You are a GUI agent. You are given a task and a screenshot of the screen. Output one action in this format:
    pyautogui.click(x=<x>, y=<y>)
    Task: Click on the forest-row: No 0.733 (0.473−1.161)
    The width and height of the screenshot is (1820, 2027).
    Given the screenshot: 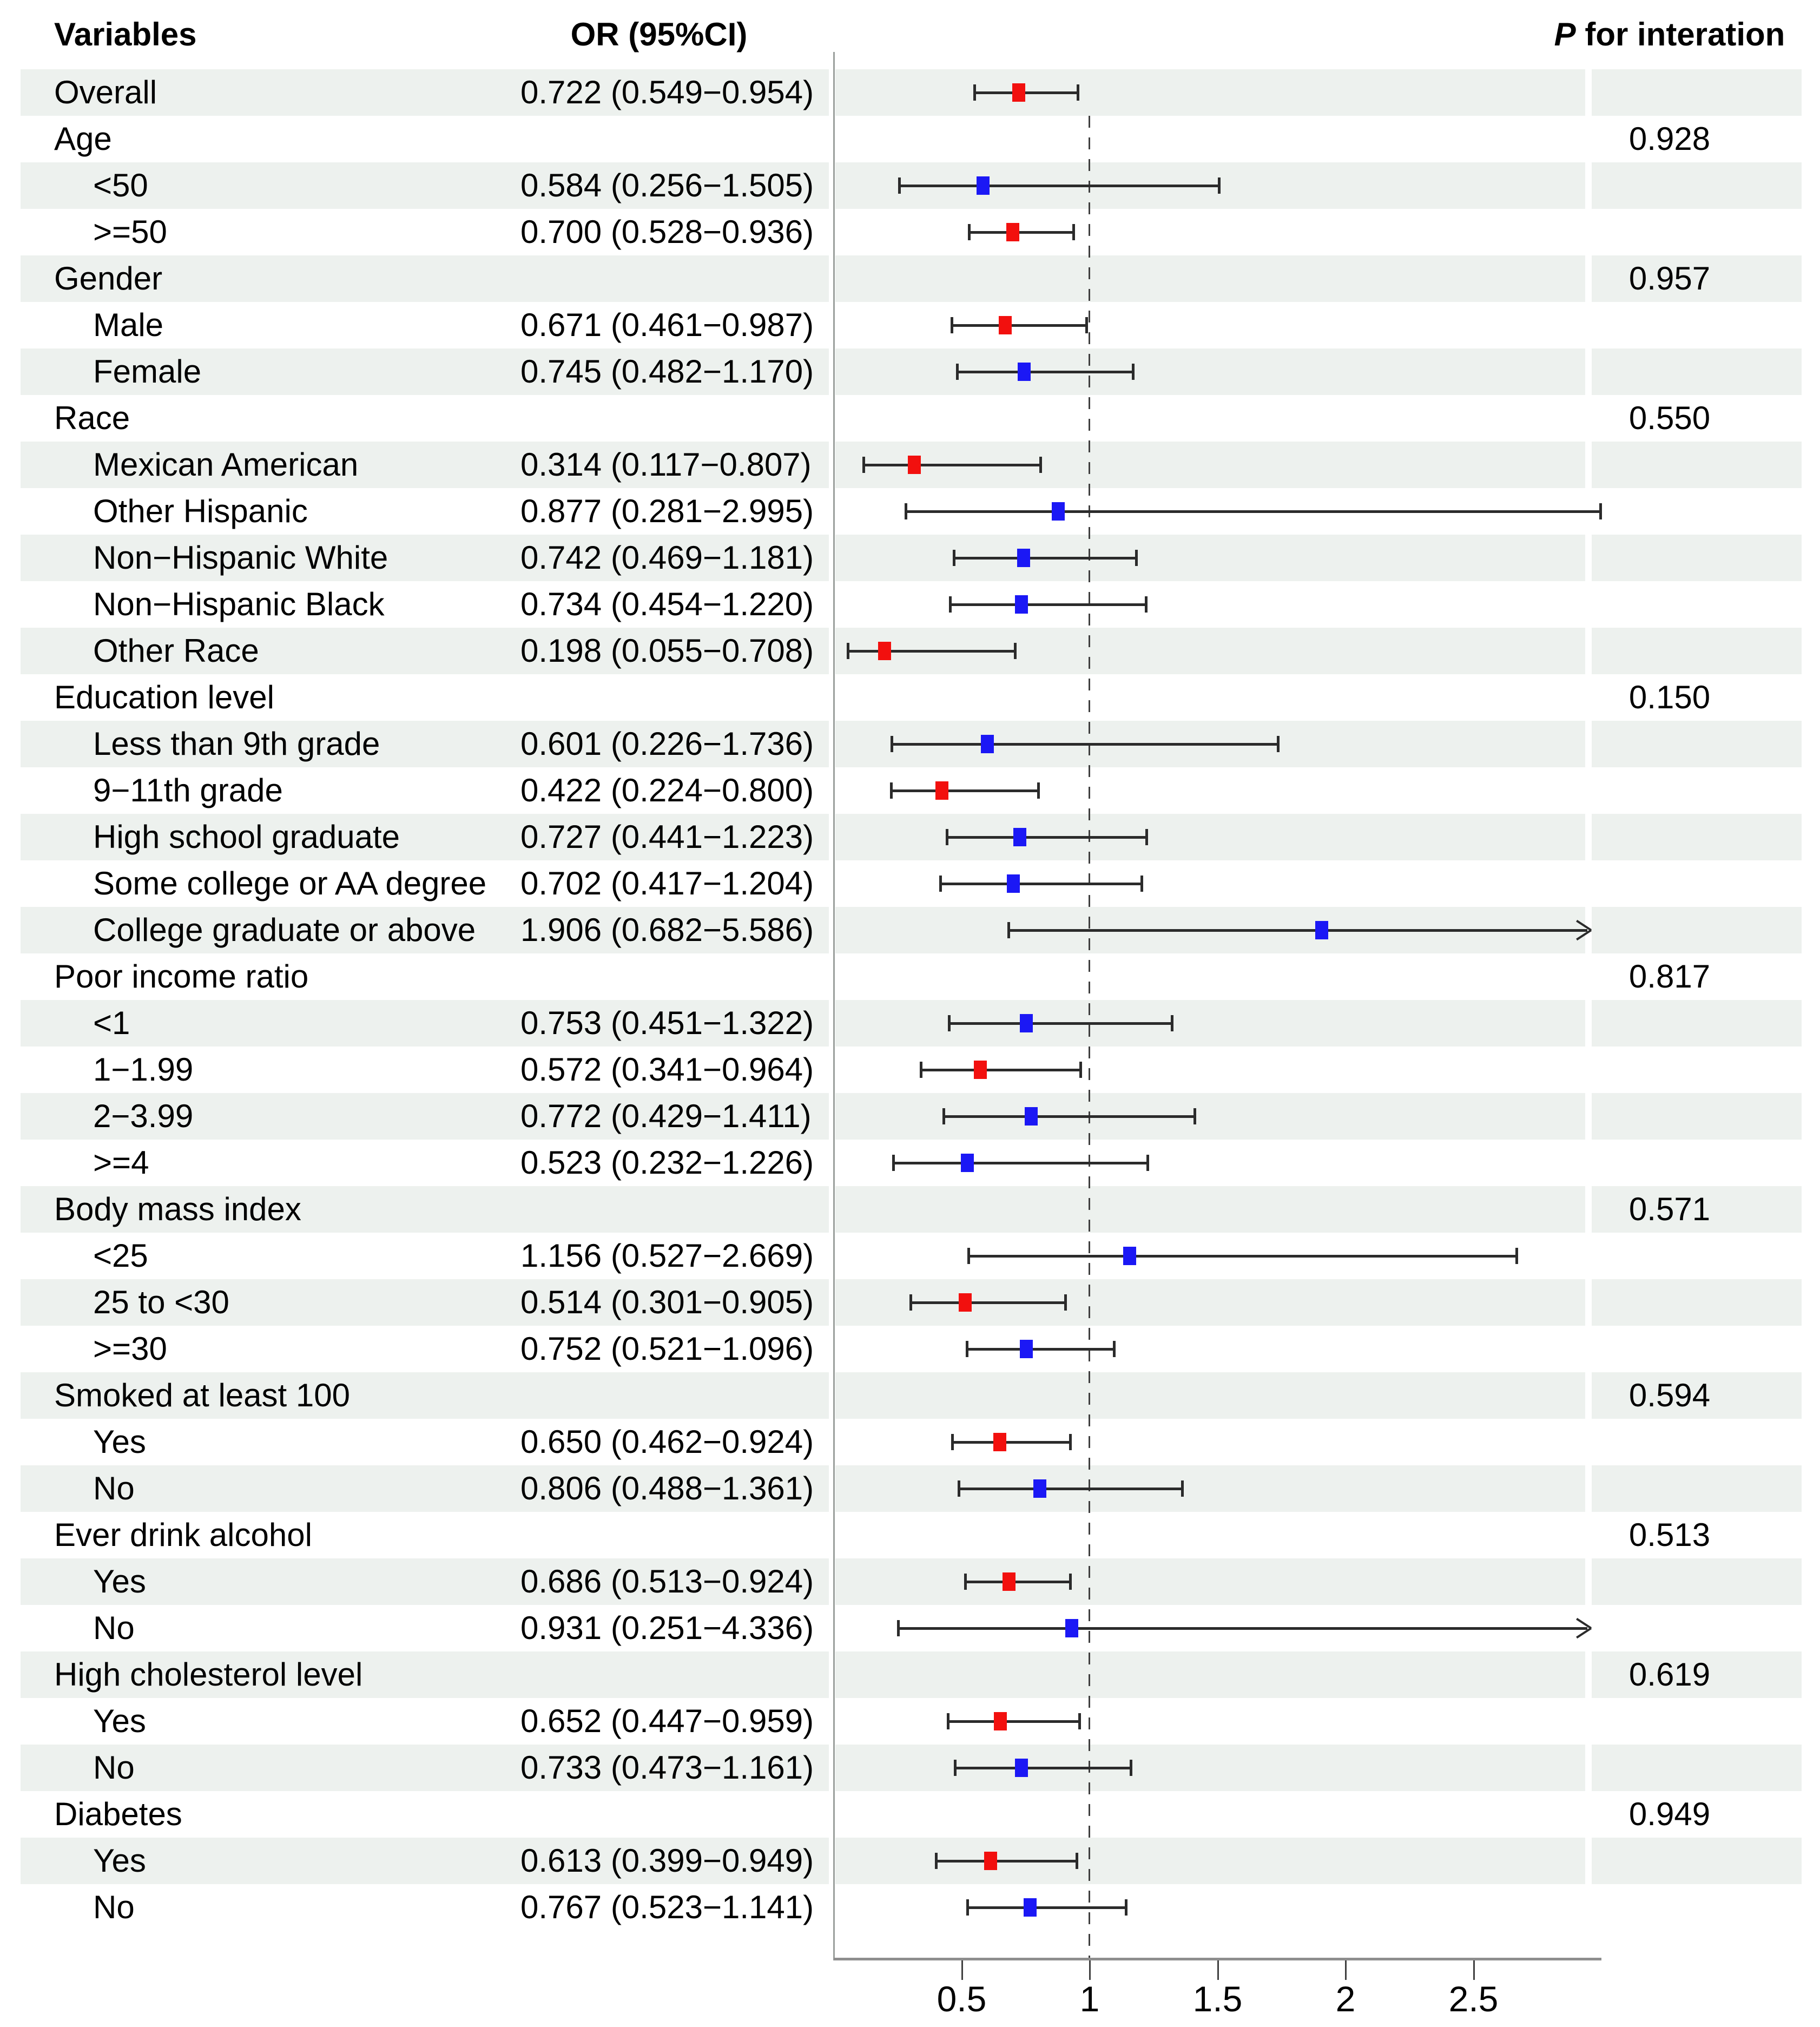 What is the action you would take?
    pyautogui.click(x=910, y=1768)
    